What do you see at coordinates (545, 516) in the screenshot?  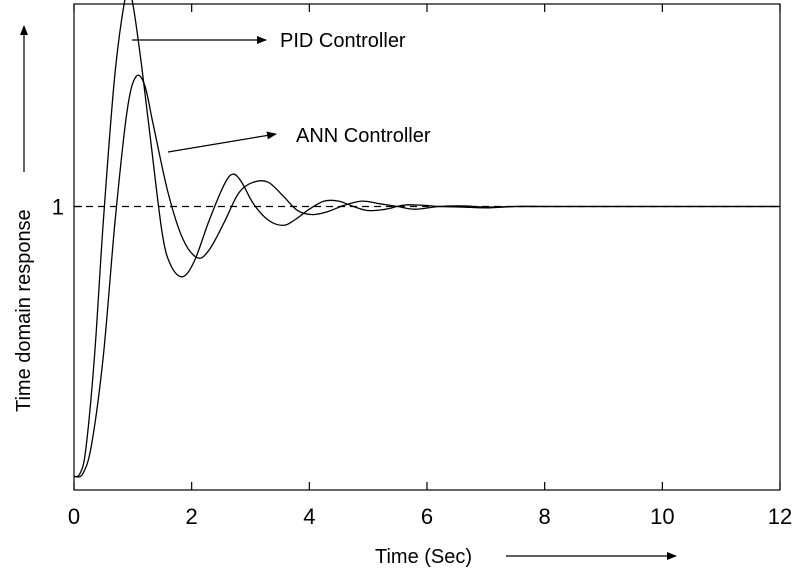 I see `x-tick-label: 8` at bounding box center [545, 516].